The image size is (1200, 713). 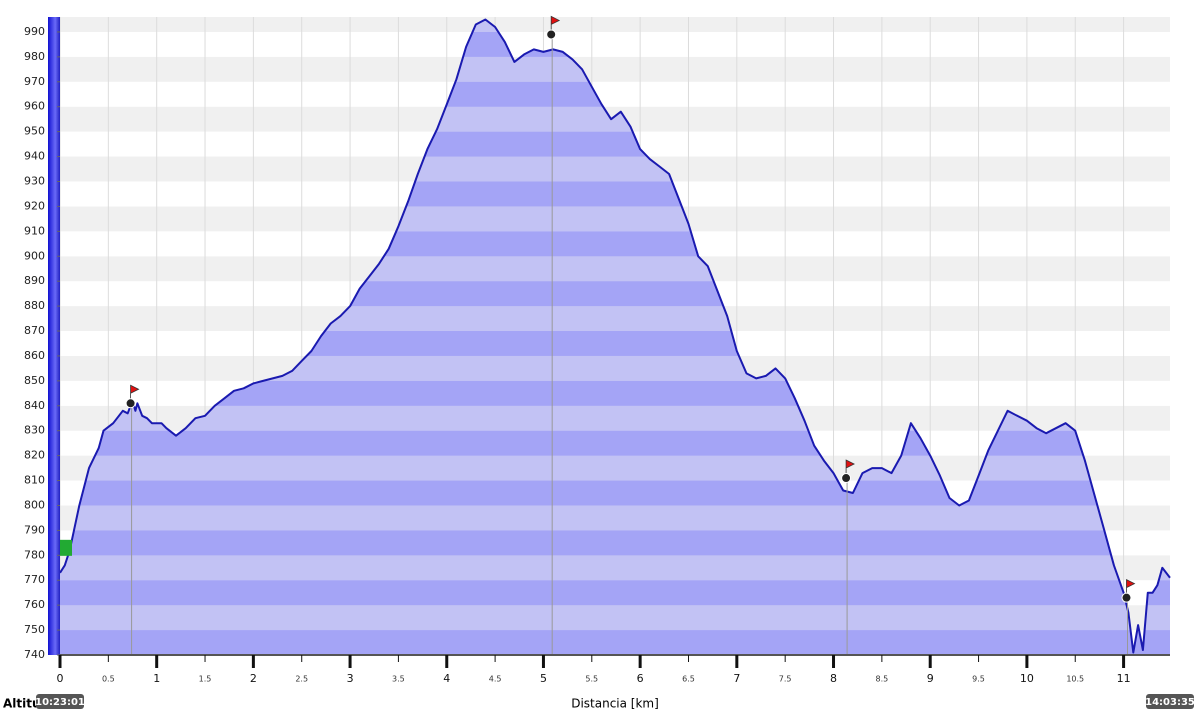 I want to click on y-tick-label: 760, so click(x=34, y=604).